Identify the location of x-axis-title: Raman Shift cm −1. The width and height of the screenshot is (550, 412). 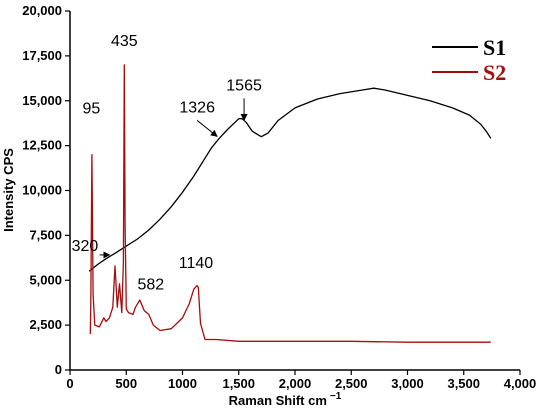
(285, 399).